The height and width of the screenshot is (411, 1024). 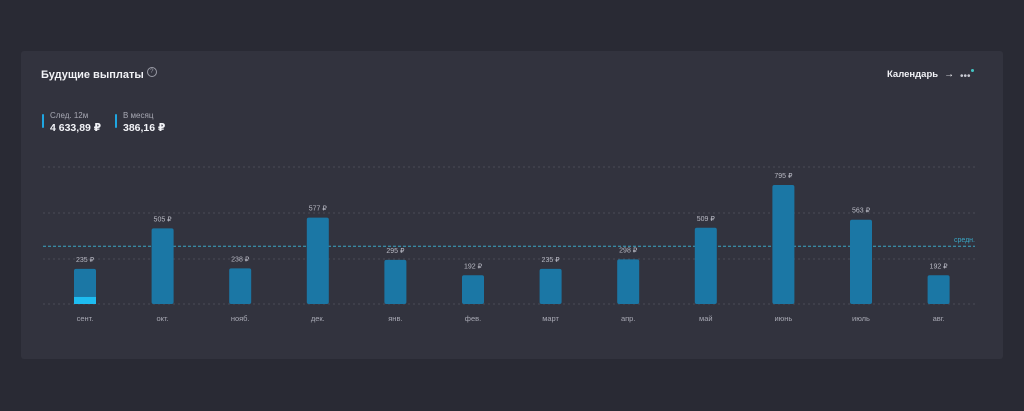 What do you see at coordinates (913, 74) in the screenshot?
I see `calendar-label: Календарь` at bounding box center [913, 74].